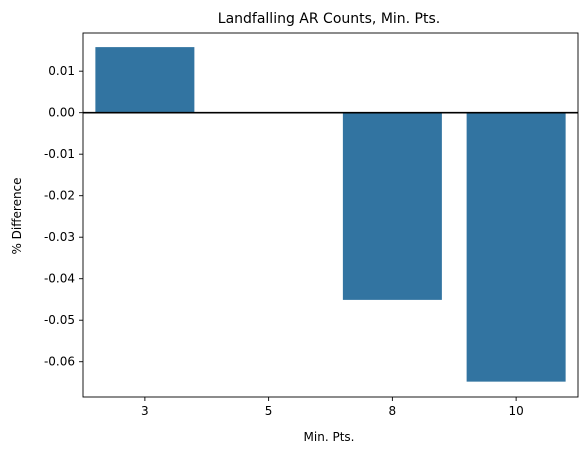 The image size is (587, 457). I want to click on y-tick-label: -0.05, so click(59, 320).